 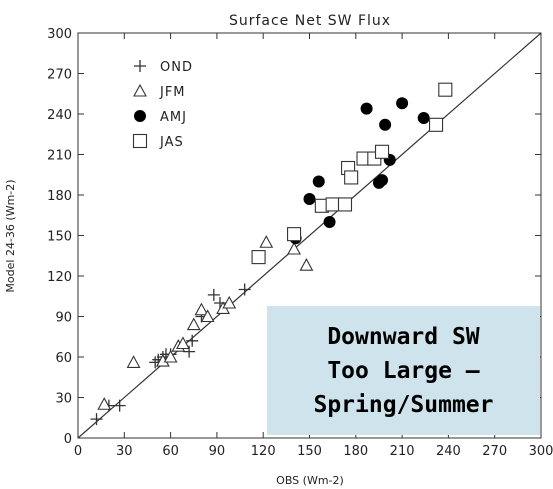 I want to click on legend-marker-ond, so click(x=140, y=66).